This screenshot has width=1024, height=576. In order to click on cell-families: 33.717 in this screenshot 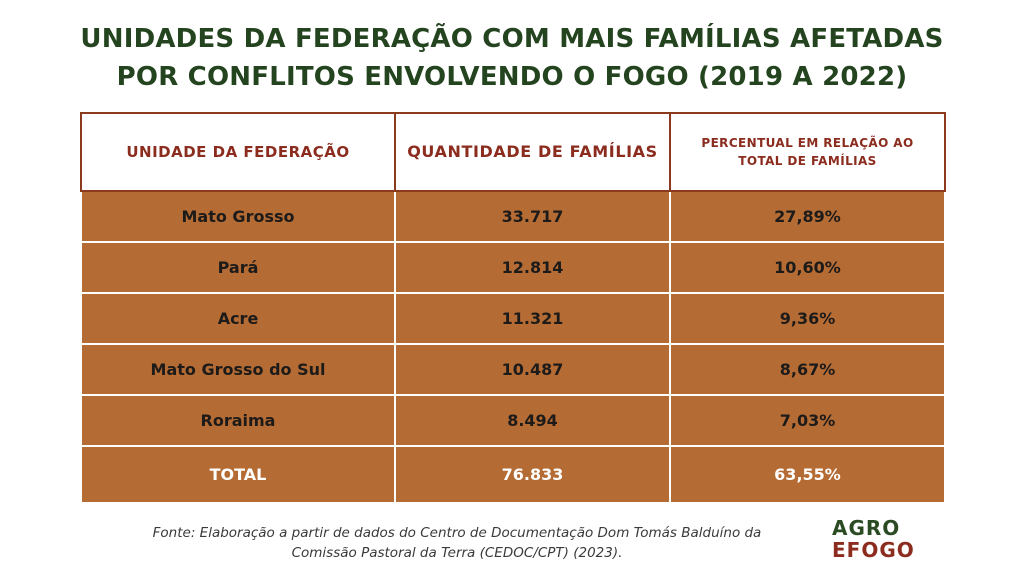, I will do `click(532, 216)`.